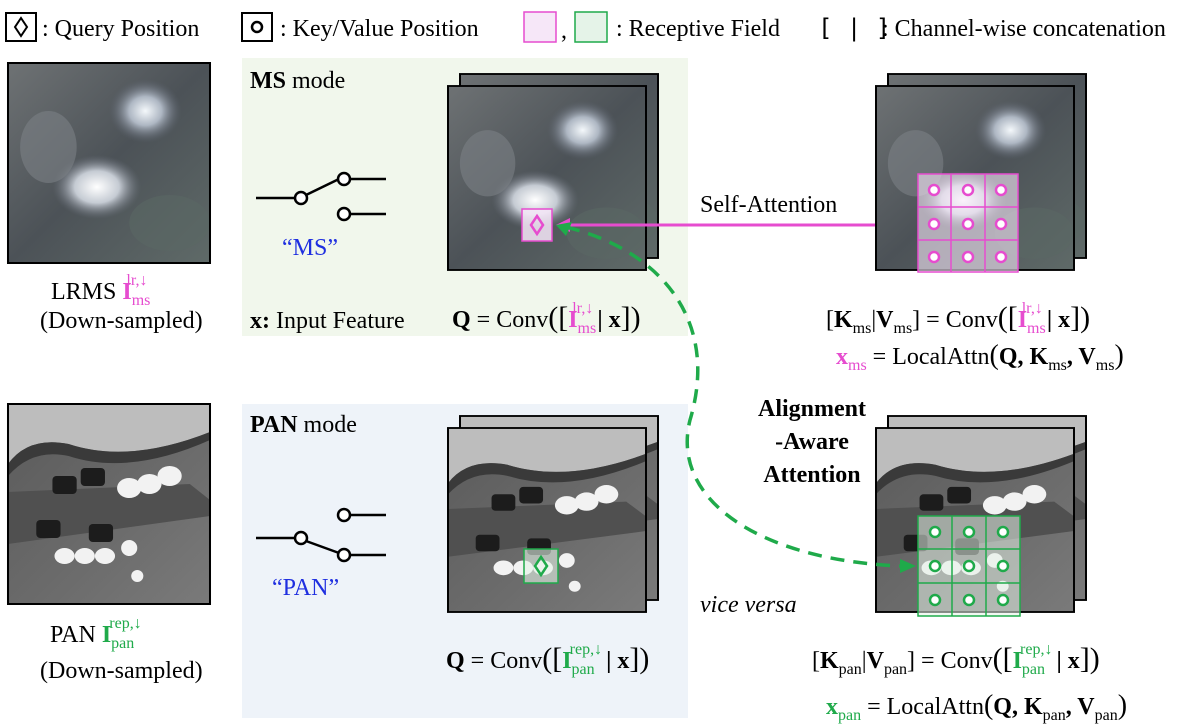  Describe the element at coordinates (379, 29) in the screenshot. I see `legend-keyvalue-label: : Key/Value Position` at that location.